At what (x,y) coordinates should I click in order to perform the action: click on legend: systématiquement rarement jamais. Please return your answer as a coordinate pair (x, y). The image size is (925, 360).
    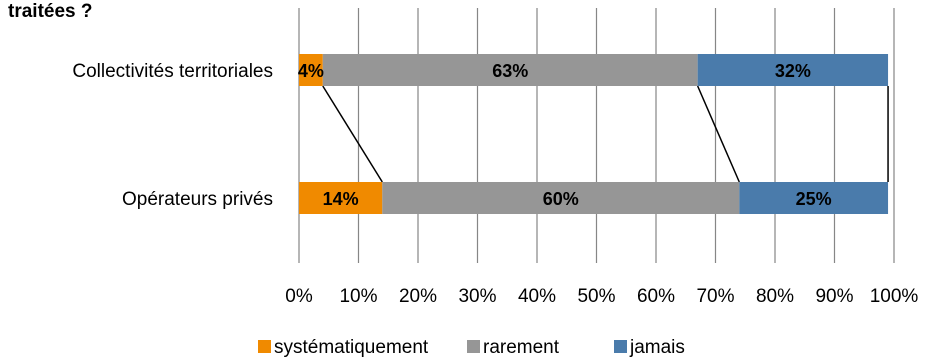
    Looking at the image, I should click on (471, 347).